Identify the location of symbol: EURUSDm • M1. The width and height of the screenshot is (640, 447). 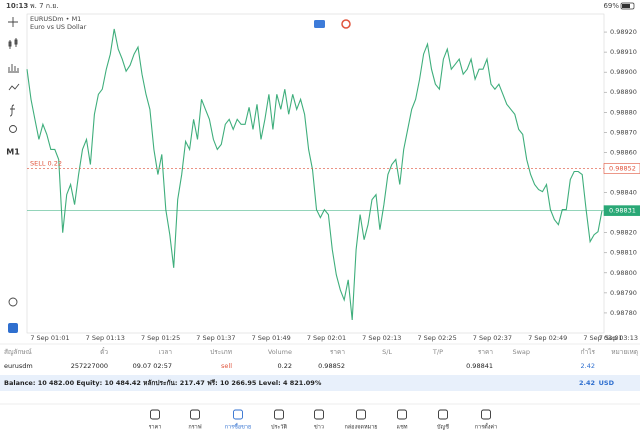
(55, 19).